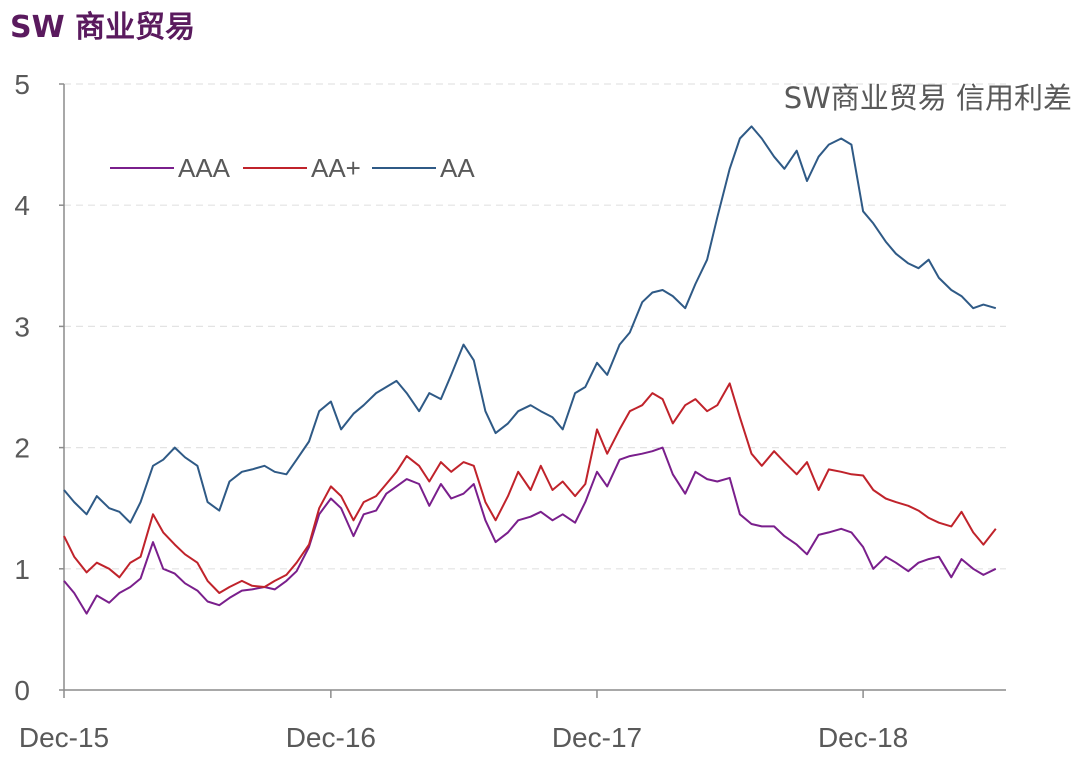  What do you see at coordinates (22, 205) in the screenshot?
I see `y-tick-label: 4` at bounding box center [22, 205].